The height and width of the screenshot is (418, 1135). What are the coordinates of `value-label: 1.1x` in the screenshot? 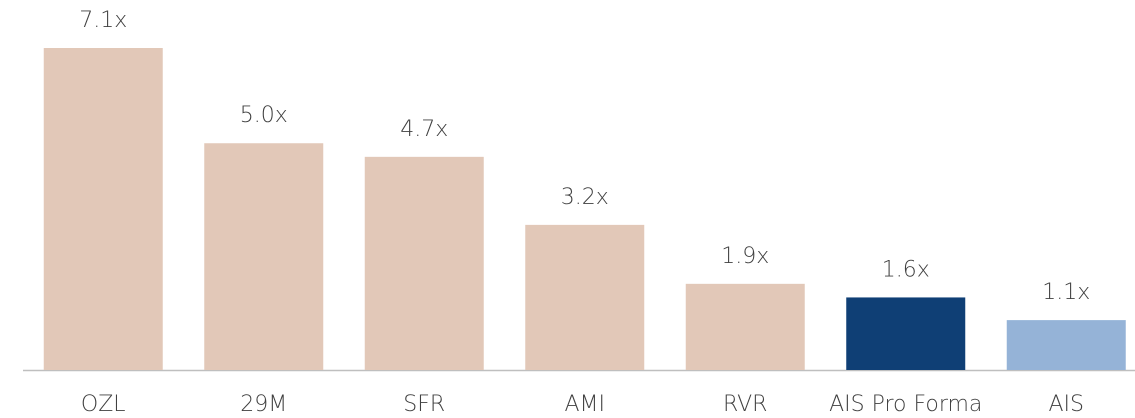 It's located at (1066, 292).